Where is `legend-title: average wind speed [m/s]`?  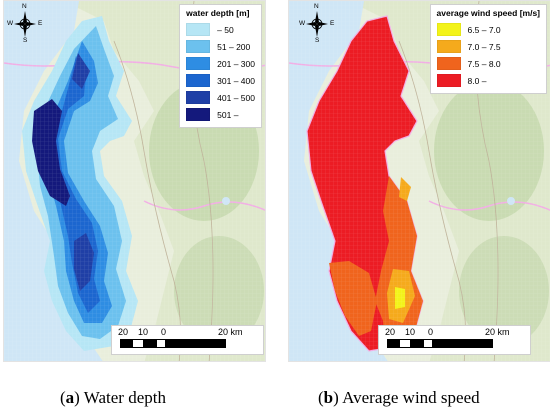 legend-title: average wind speed [m/s] is located at coordinates (488, 13).